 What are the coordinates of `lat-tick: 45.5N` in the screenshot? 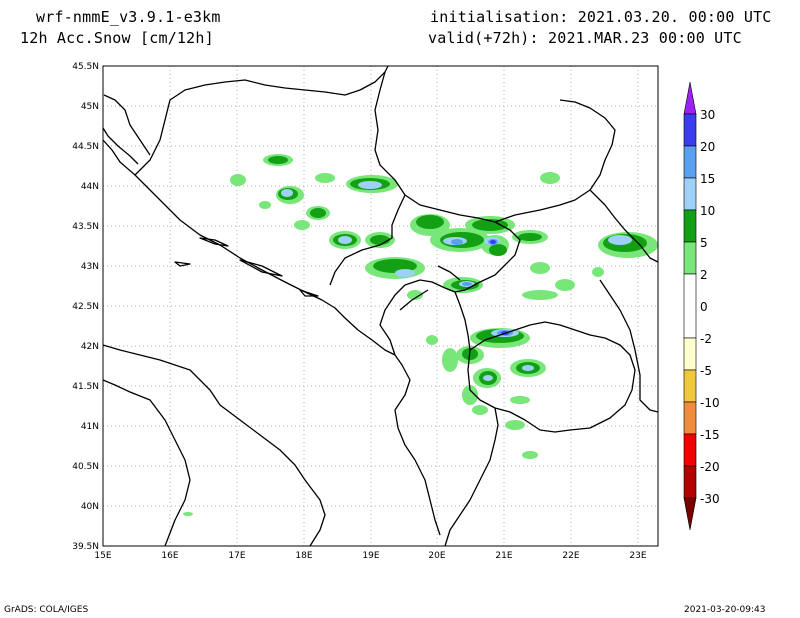 It's located at (85, 67).